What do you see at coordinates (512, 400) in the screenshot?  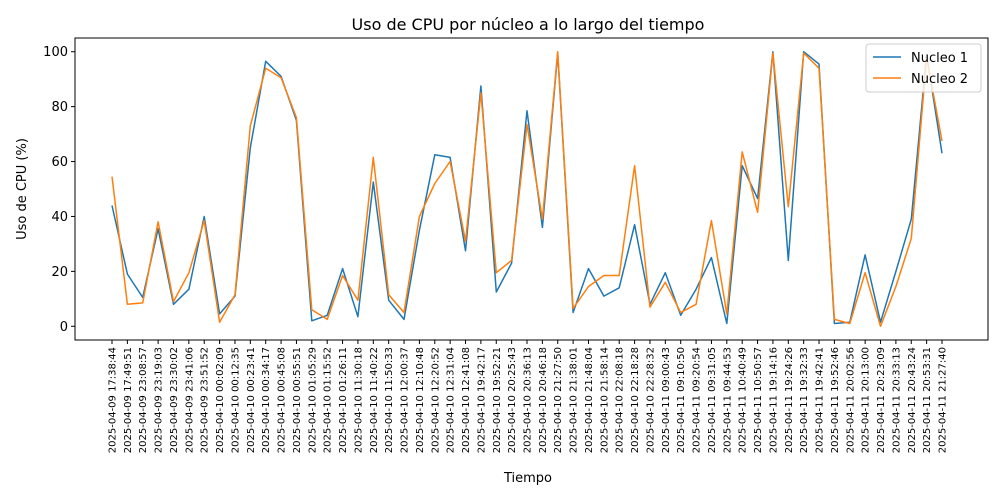 I see `x-tick-label: 2025-04-10 20:25:43` at bounding box center [512, 400].